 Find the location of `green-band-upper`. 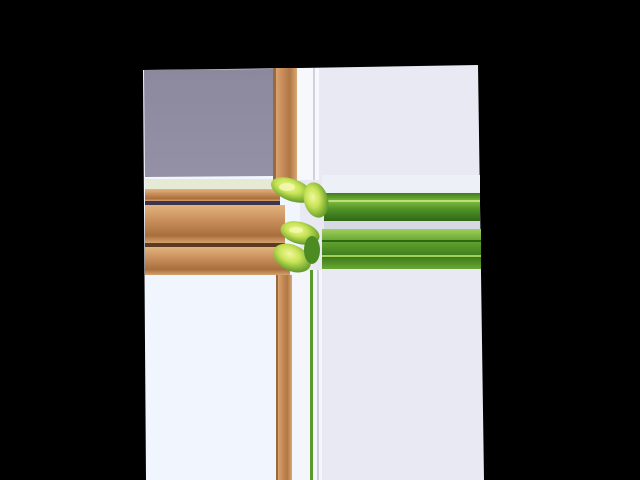

green-band-upper is located at coordinates (402, 207).